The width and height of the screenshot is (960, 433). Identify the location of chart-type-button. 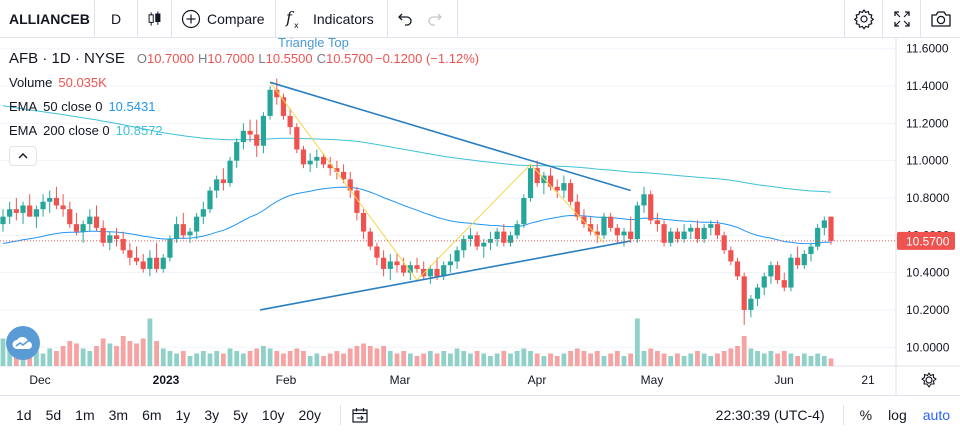
(155, 19).